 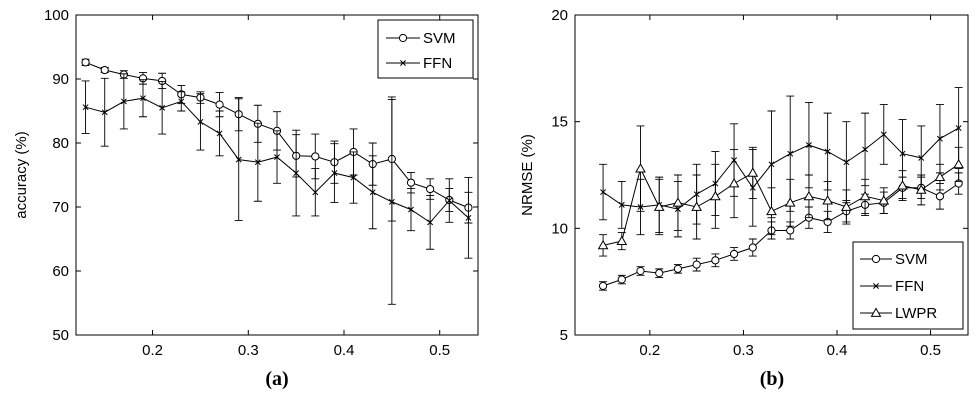 I want to click on panel-a-ytick-label: 80, so click(x=60, y=143).